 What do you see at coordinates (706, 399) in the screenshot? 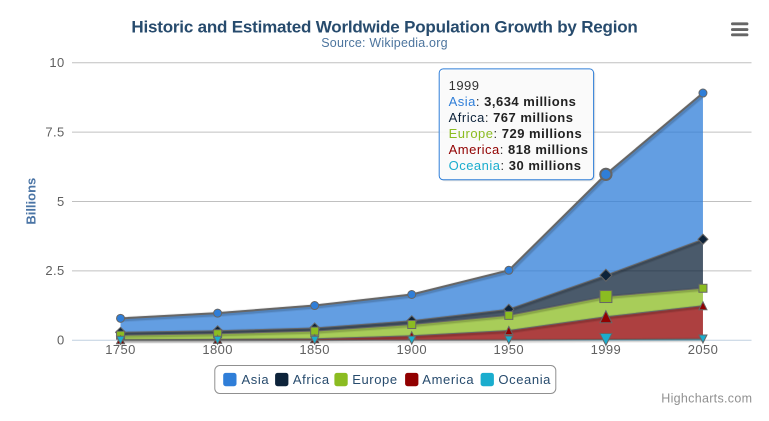
I see `svg-text: Highcharts.com` at bounding box center [706, 399].